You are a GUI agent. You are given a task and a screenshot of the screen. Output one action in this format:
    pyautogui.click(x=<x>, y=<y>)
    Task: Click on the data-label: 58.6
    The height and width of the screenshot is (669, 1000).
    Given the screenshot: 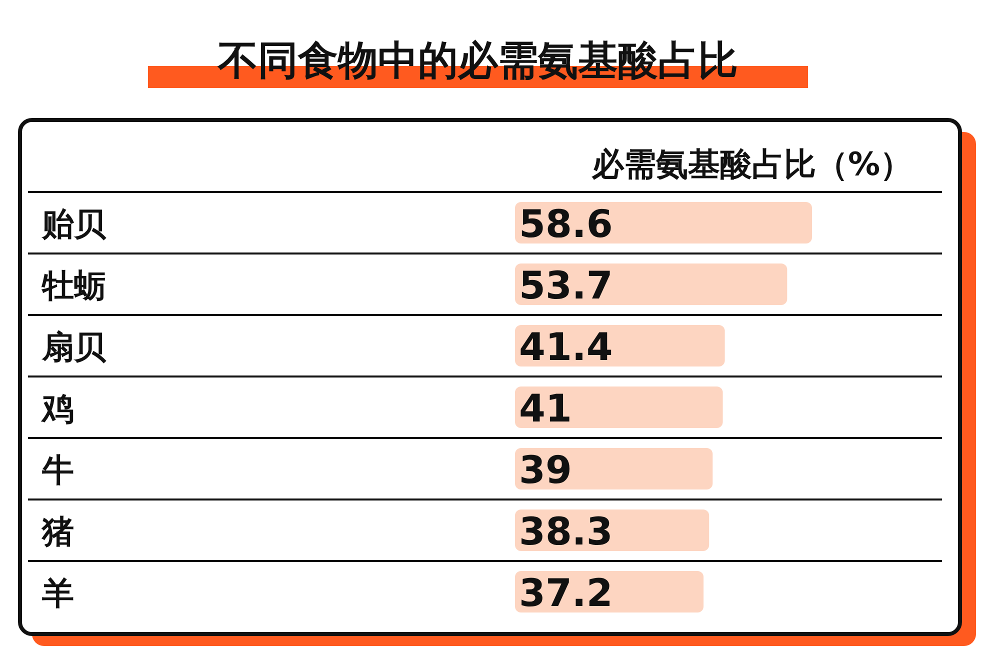 What is the action you would take?
    pyautogui.click(x=566, y=224)
    